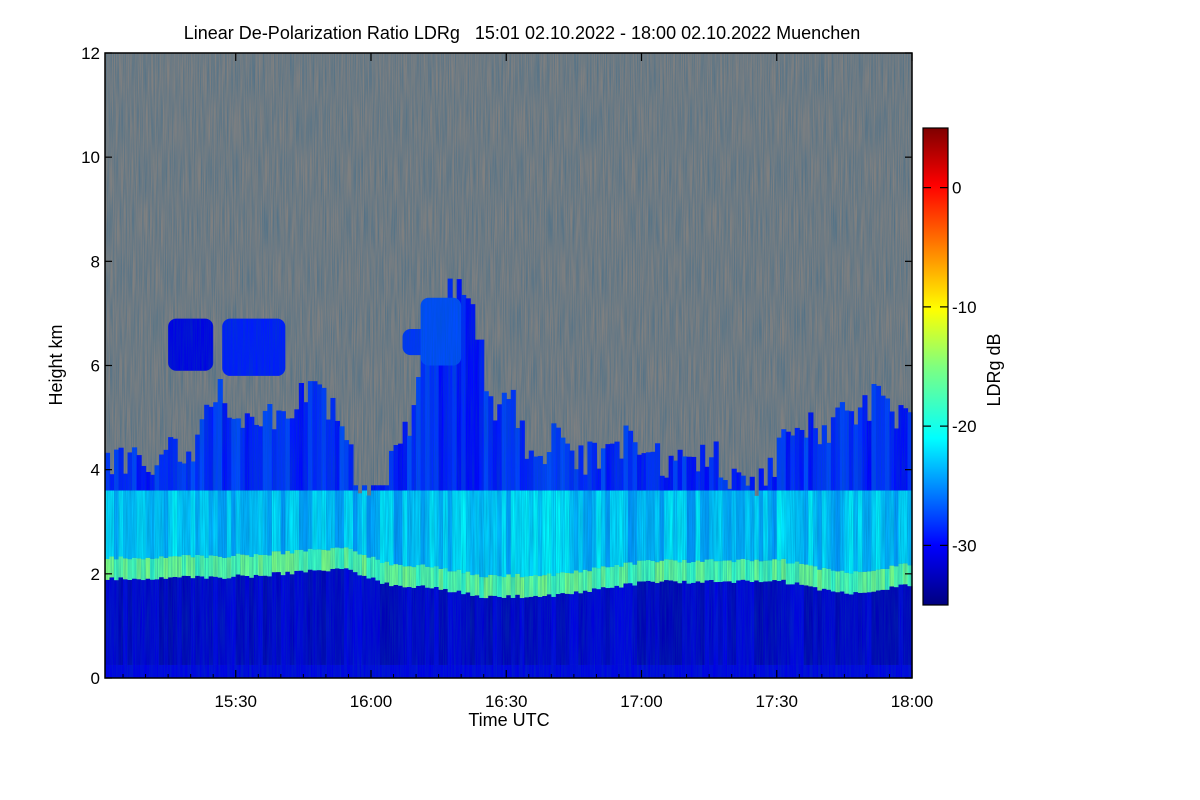  What do you see at coordinates (964, 307) in the screenshot?
I see `colorbar-tick-label: -10` at bounding box center [964, 307].